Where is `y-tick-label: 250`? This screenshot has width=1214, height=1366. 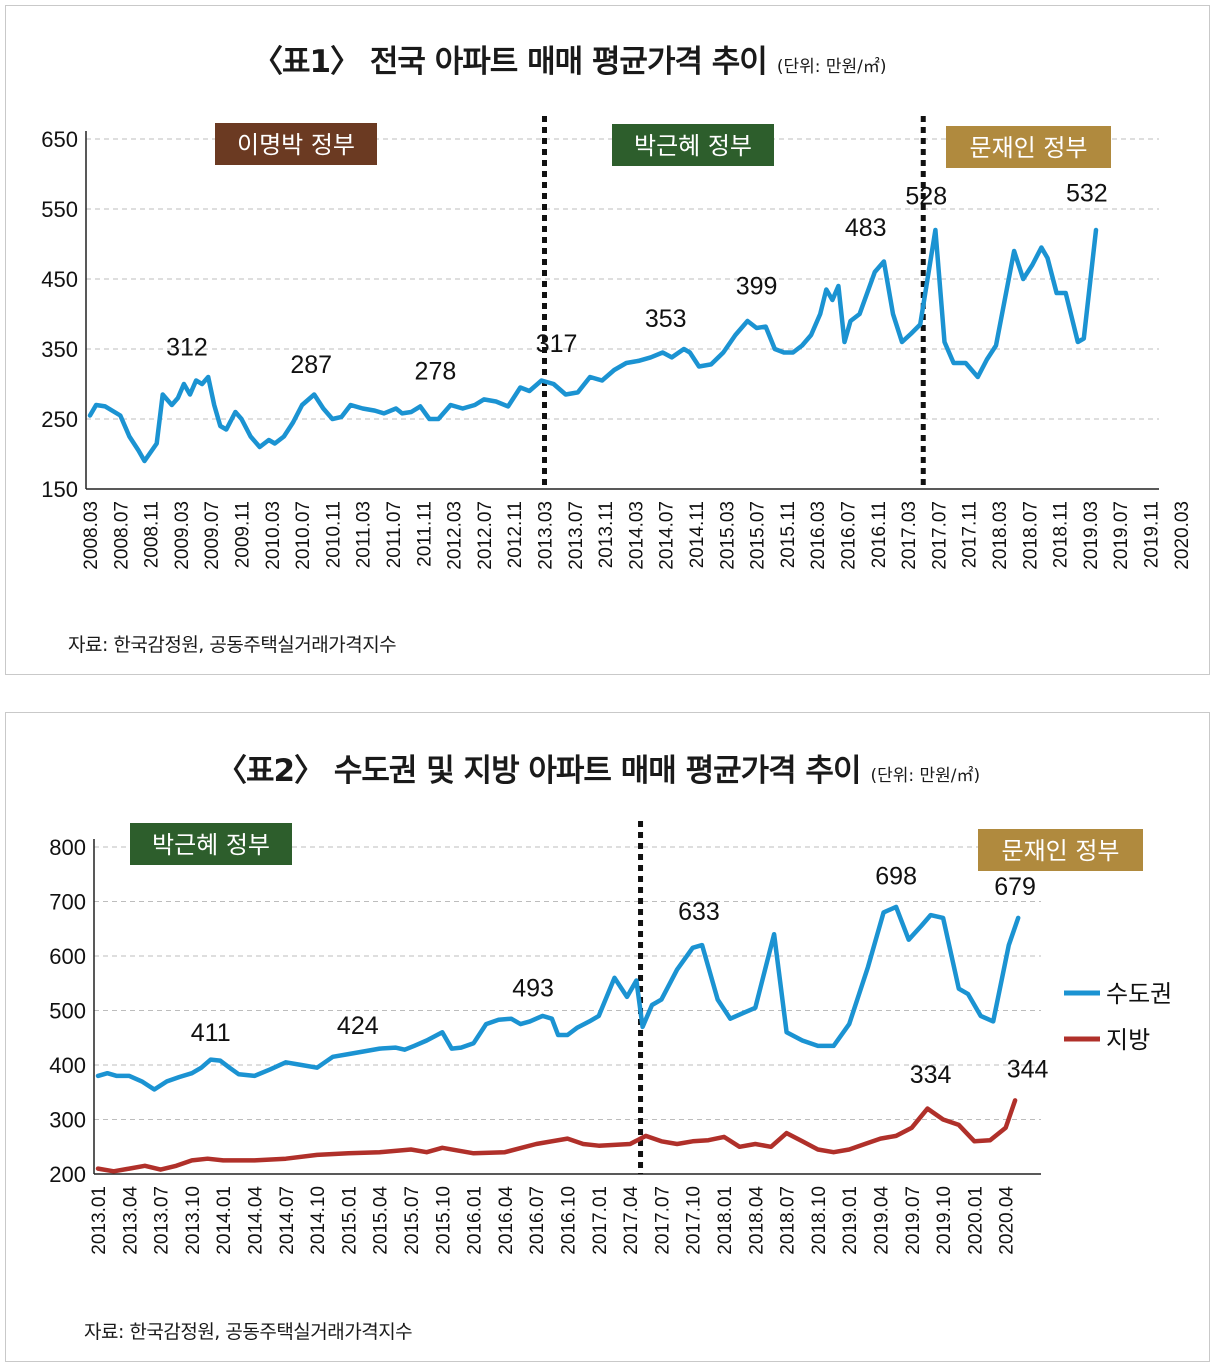 y-tick-label: 250 is located at coordinates (59, 419).